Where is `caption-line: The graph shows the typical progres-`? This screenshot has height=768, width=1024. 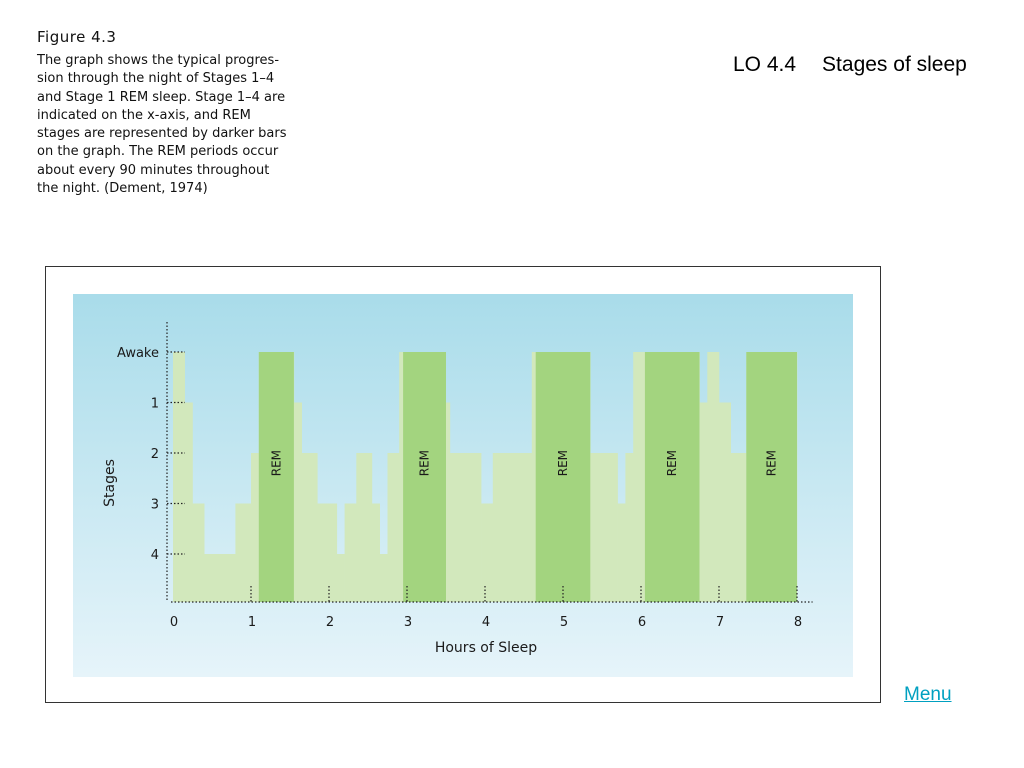
caption-line: The graph shows the typical progres- is located at coordinates (158, 60).